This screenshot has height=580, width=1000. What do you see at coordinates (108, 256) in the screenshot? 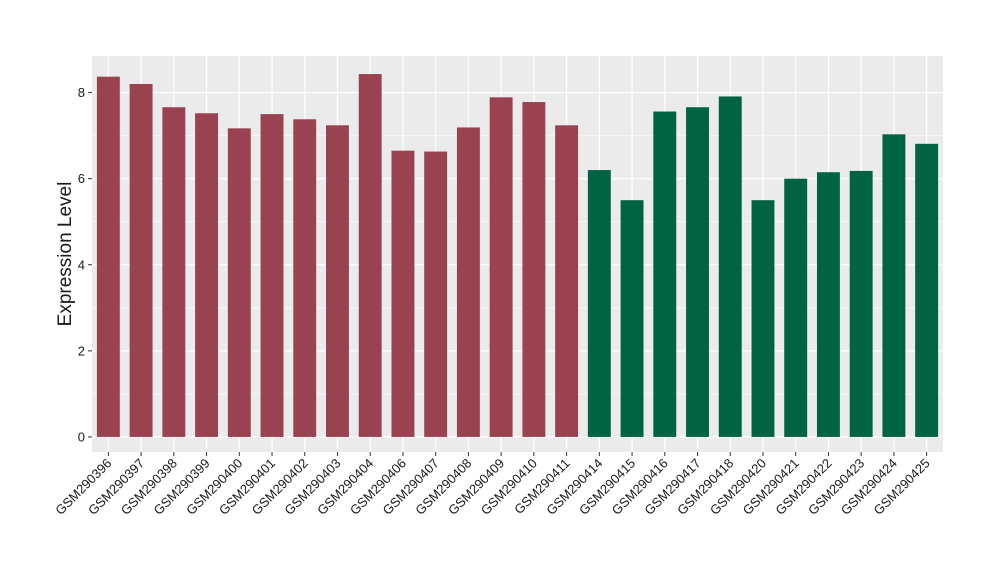
I see `bar-GSM290396` at bounding box center [108, 256].